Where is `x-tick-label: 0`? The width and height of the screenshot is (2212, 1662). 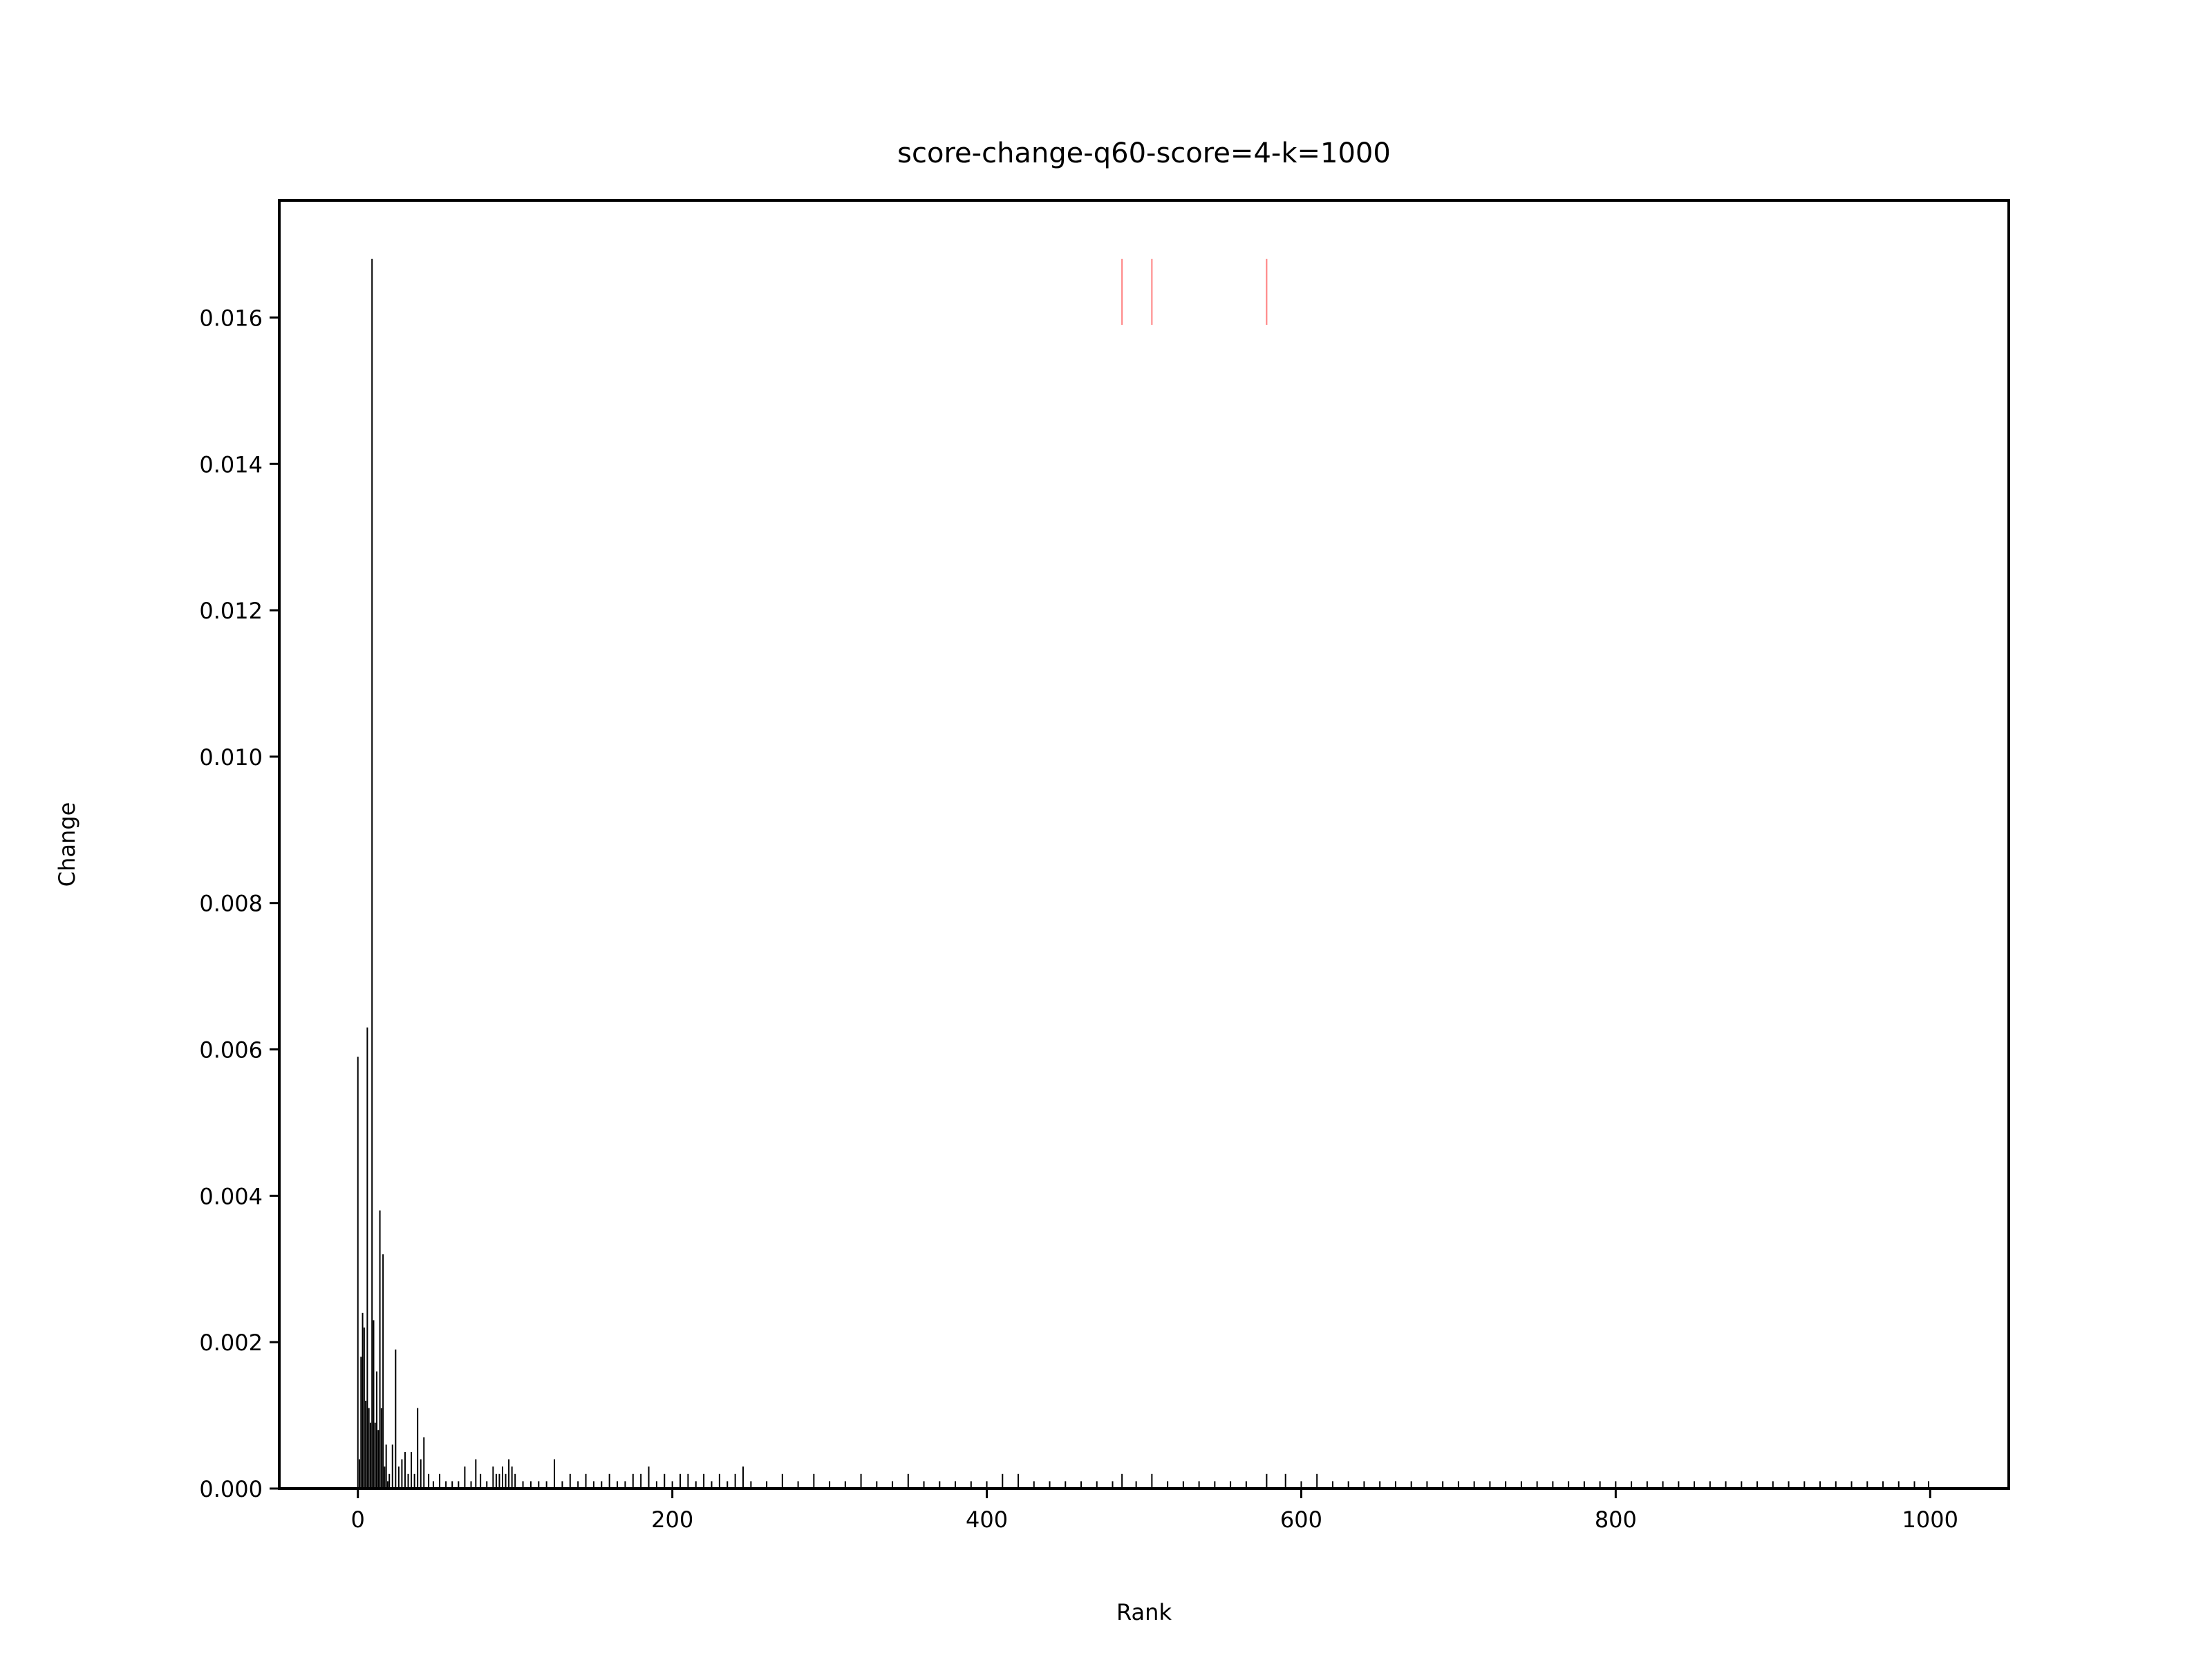
x-tick-label: 0 is located at coordinates (358, 1520).